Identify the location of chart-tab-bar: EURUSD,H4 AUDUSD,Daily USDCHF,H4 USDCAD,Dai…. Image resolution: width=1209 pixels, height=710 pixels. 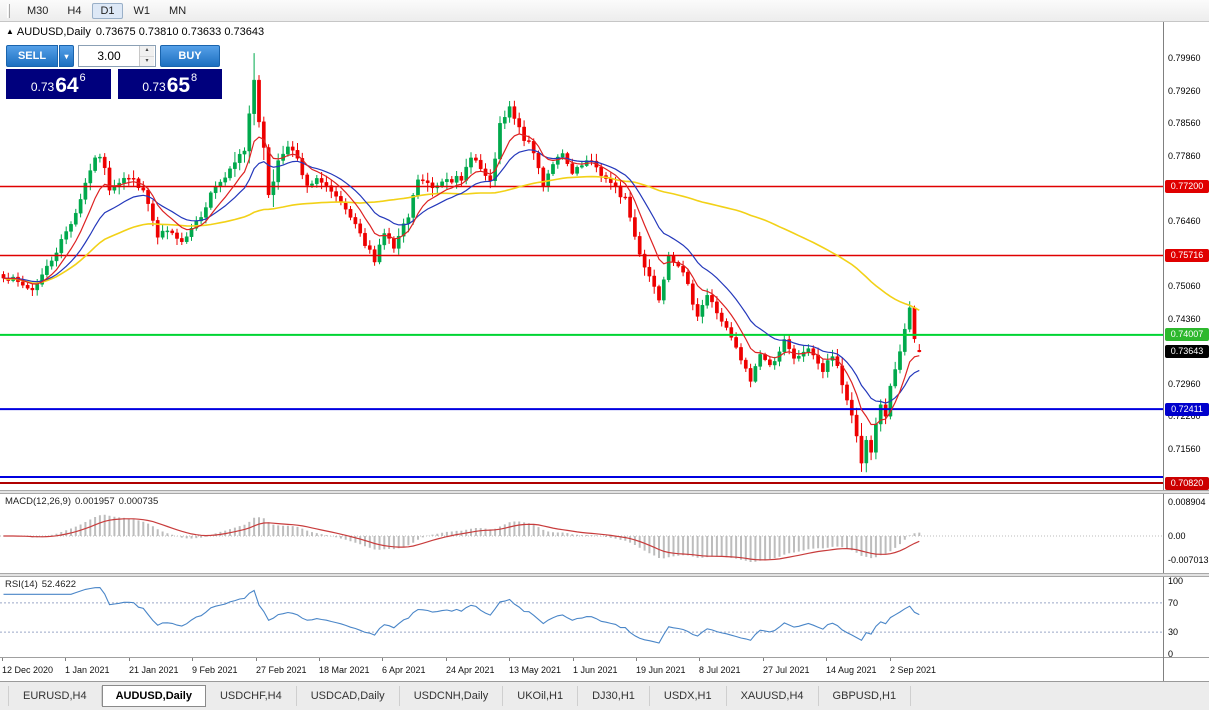
(604, 695).